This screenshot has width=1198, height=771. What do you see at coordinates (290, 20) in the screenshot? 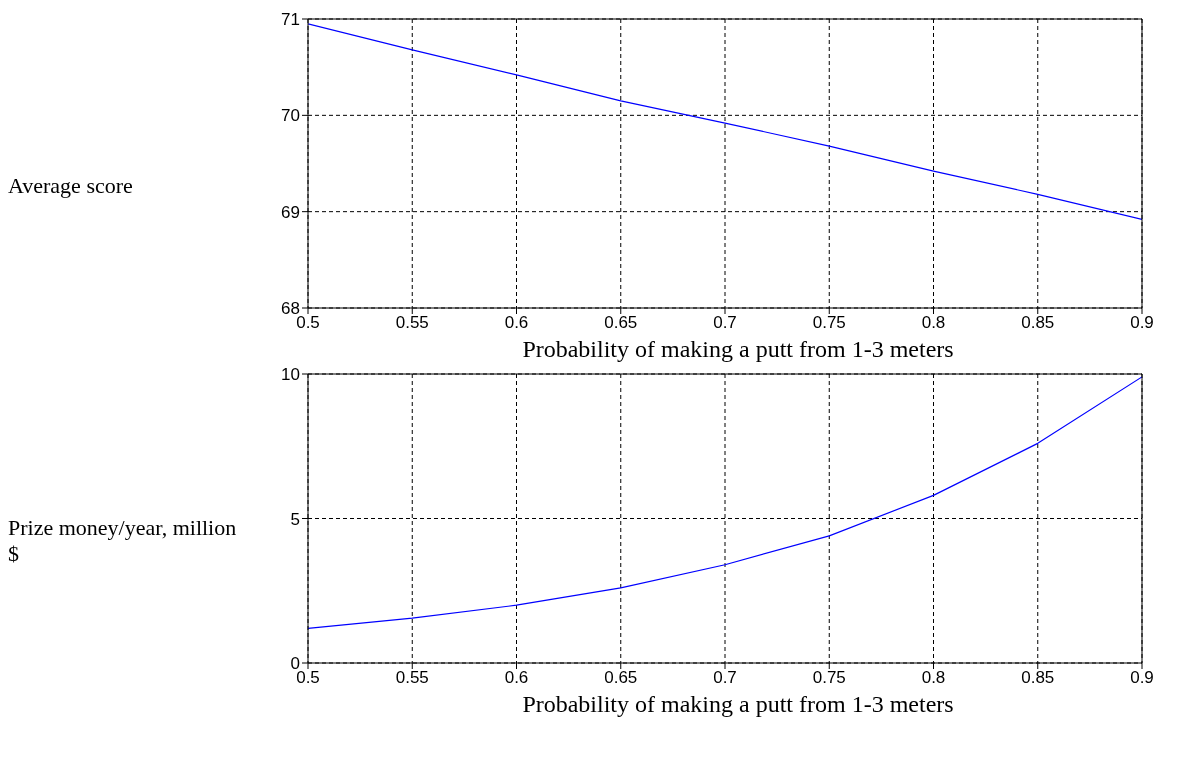
I see `y-tick-label: 71` at bounding box center [290, 20].